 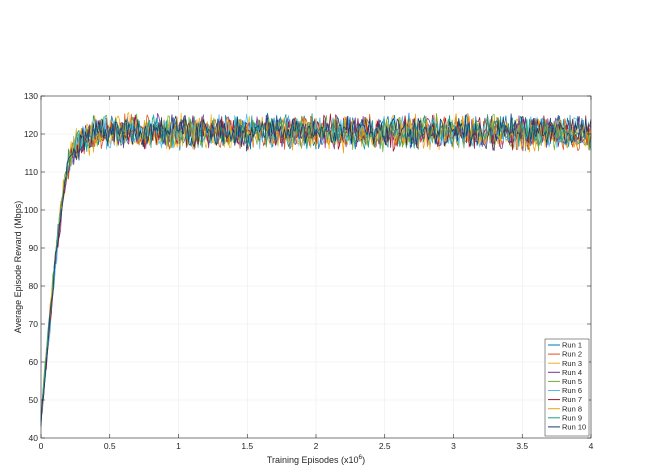 What do you see at coordinates (31, 210) in the screenshot?
I see `y-tick-label: 100` at bounding box center [31, 210].